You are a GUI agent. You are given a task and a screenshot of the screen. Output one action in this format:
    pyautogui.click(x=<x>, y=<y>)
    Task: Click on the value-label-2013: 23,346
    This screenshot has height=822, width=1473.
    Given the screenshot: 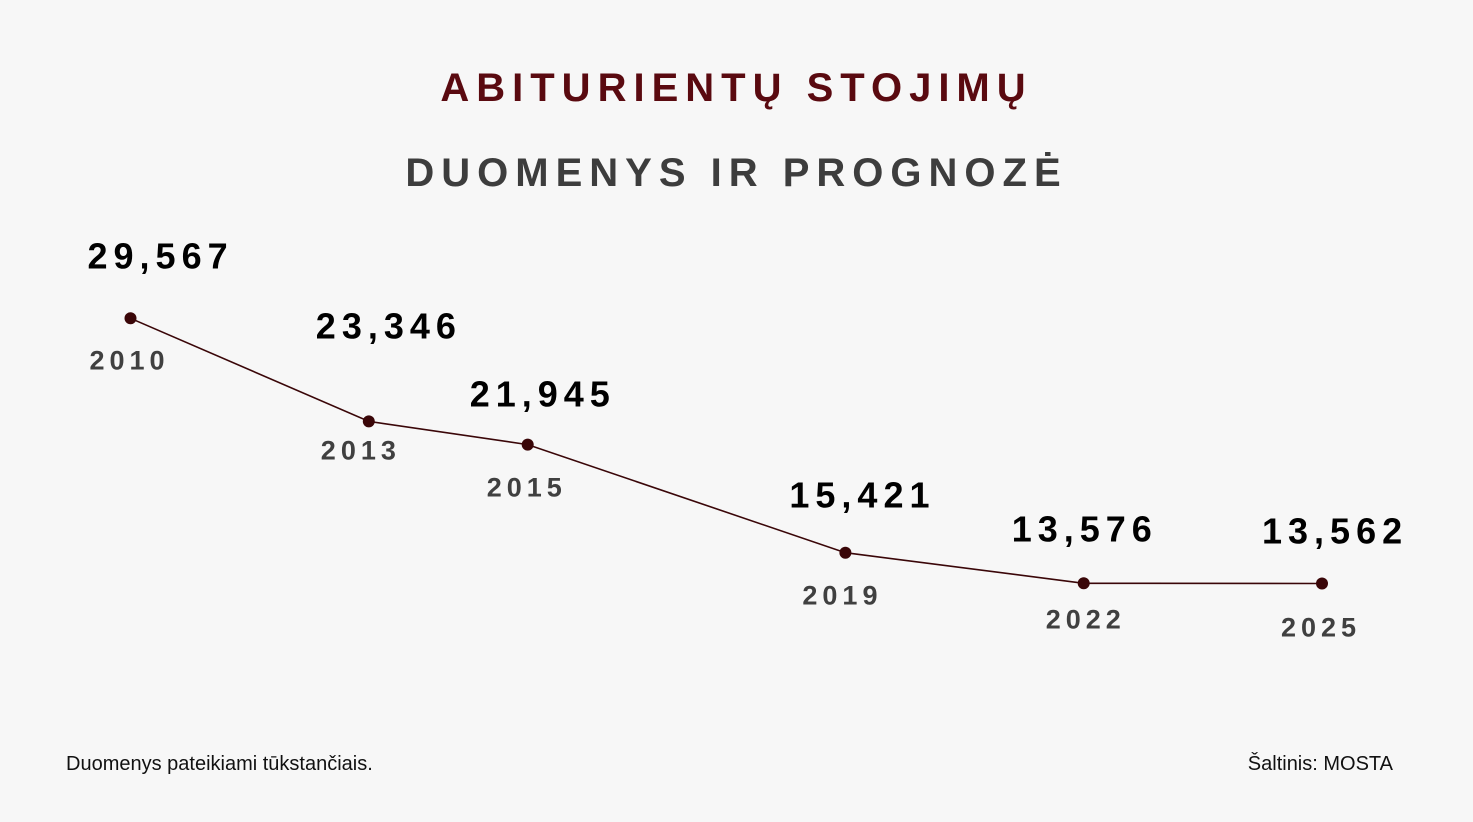 What is the action you would take?
    pyautogui.click(x=389, y=325)
    